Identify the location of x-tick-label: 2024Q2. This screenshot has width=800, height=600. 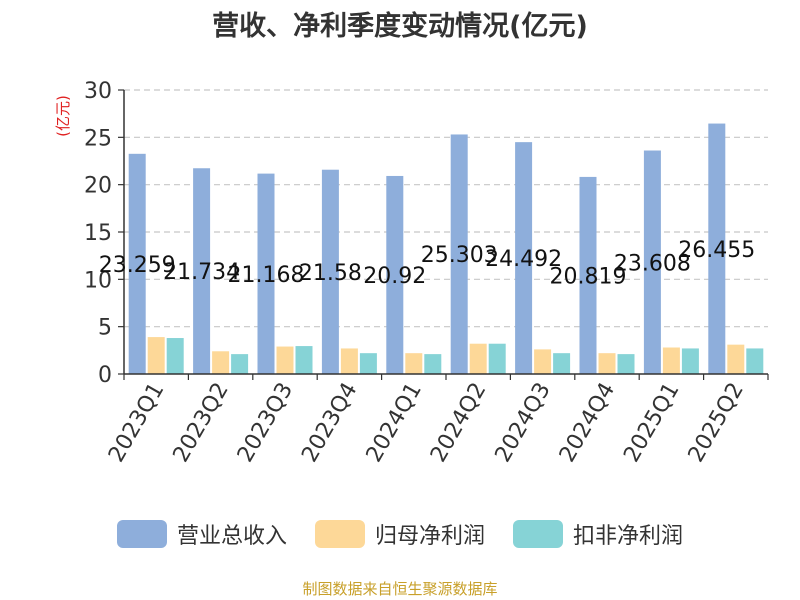
(458, 423).